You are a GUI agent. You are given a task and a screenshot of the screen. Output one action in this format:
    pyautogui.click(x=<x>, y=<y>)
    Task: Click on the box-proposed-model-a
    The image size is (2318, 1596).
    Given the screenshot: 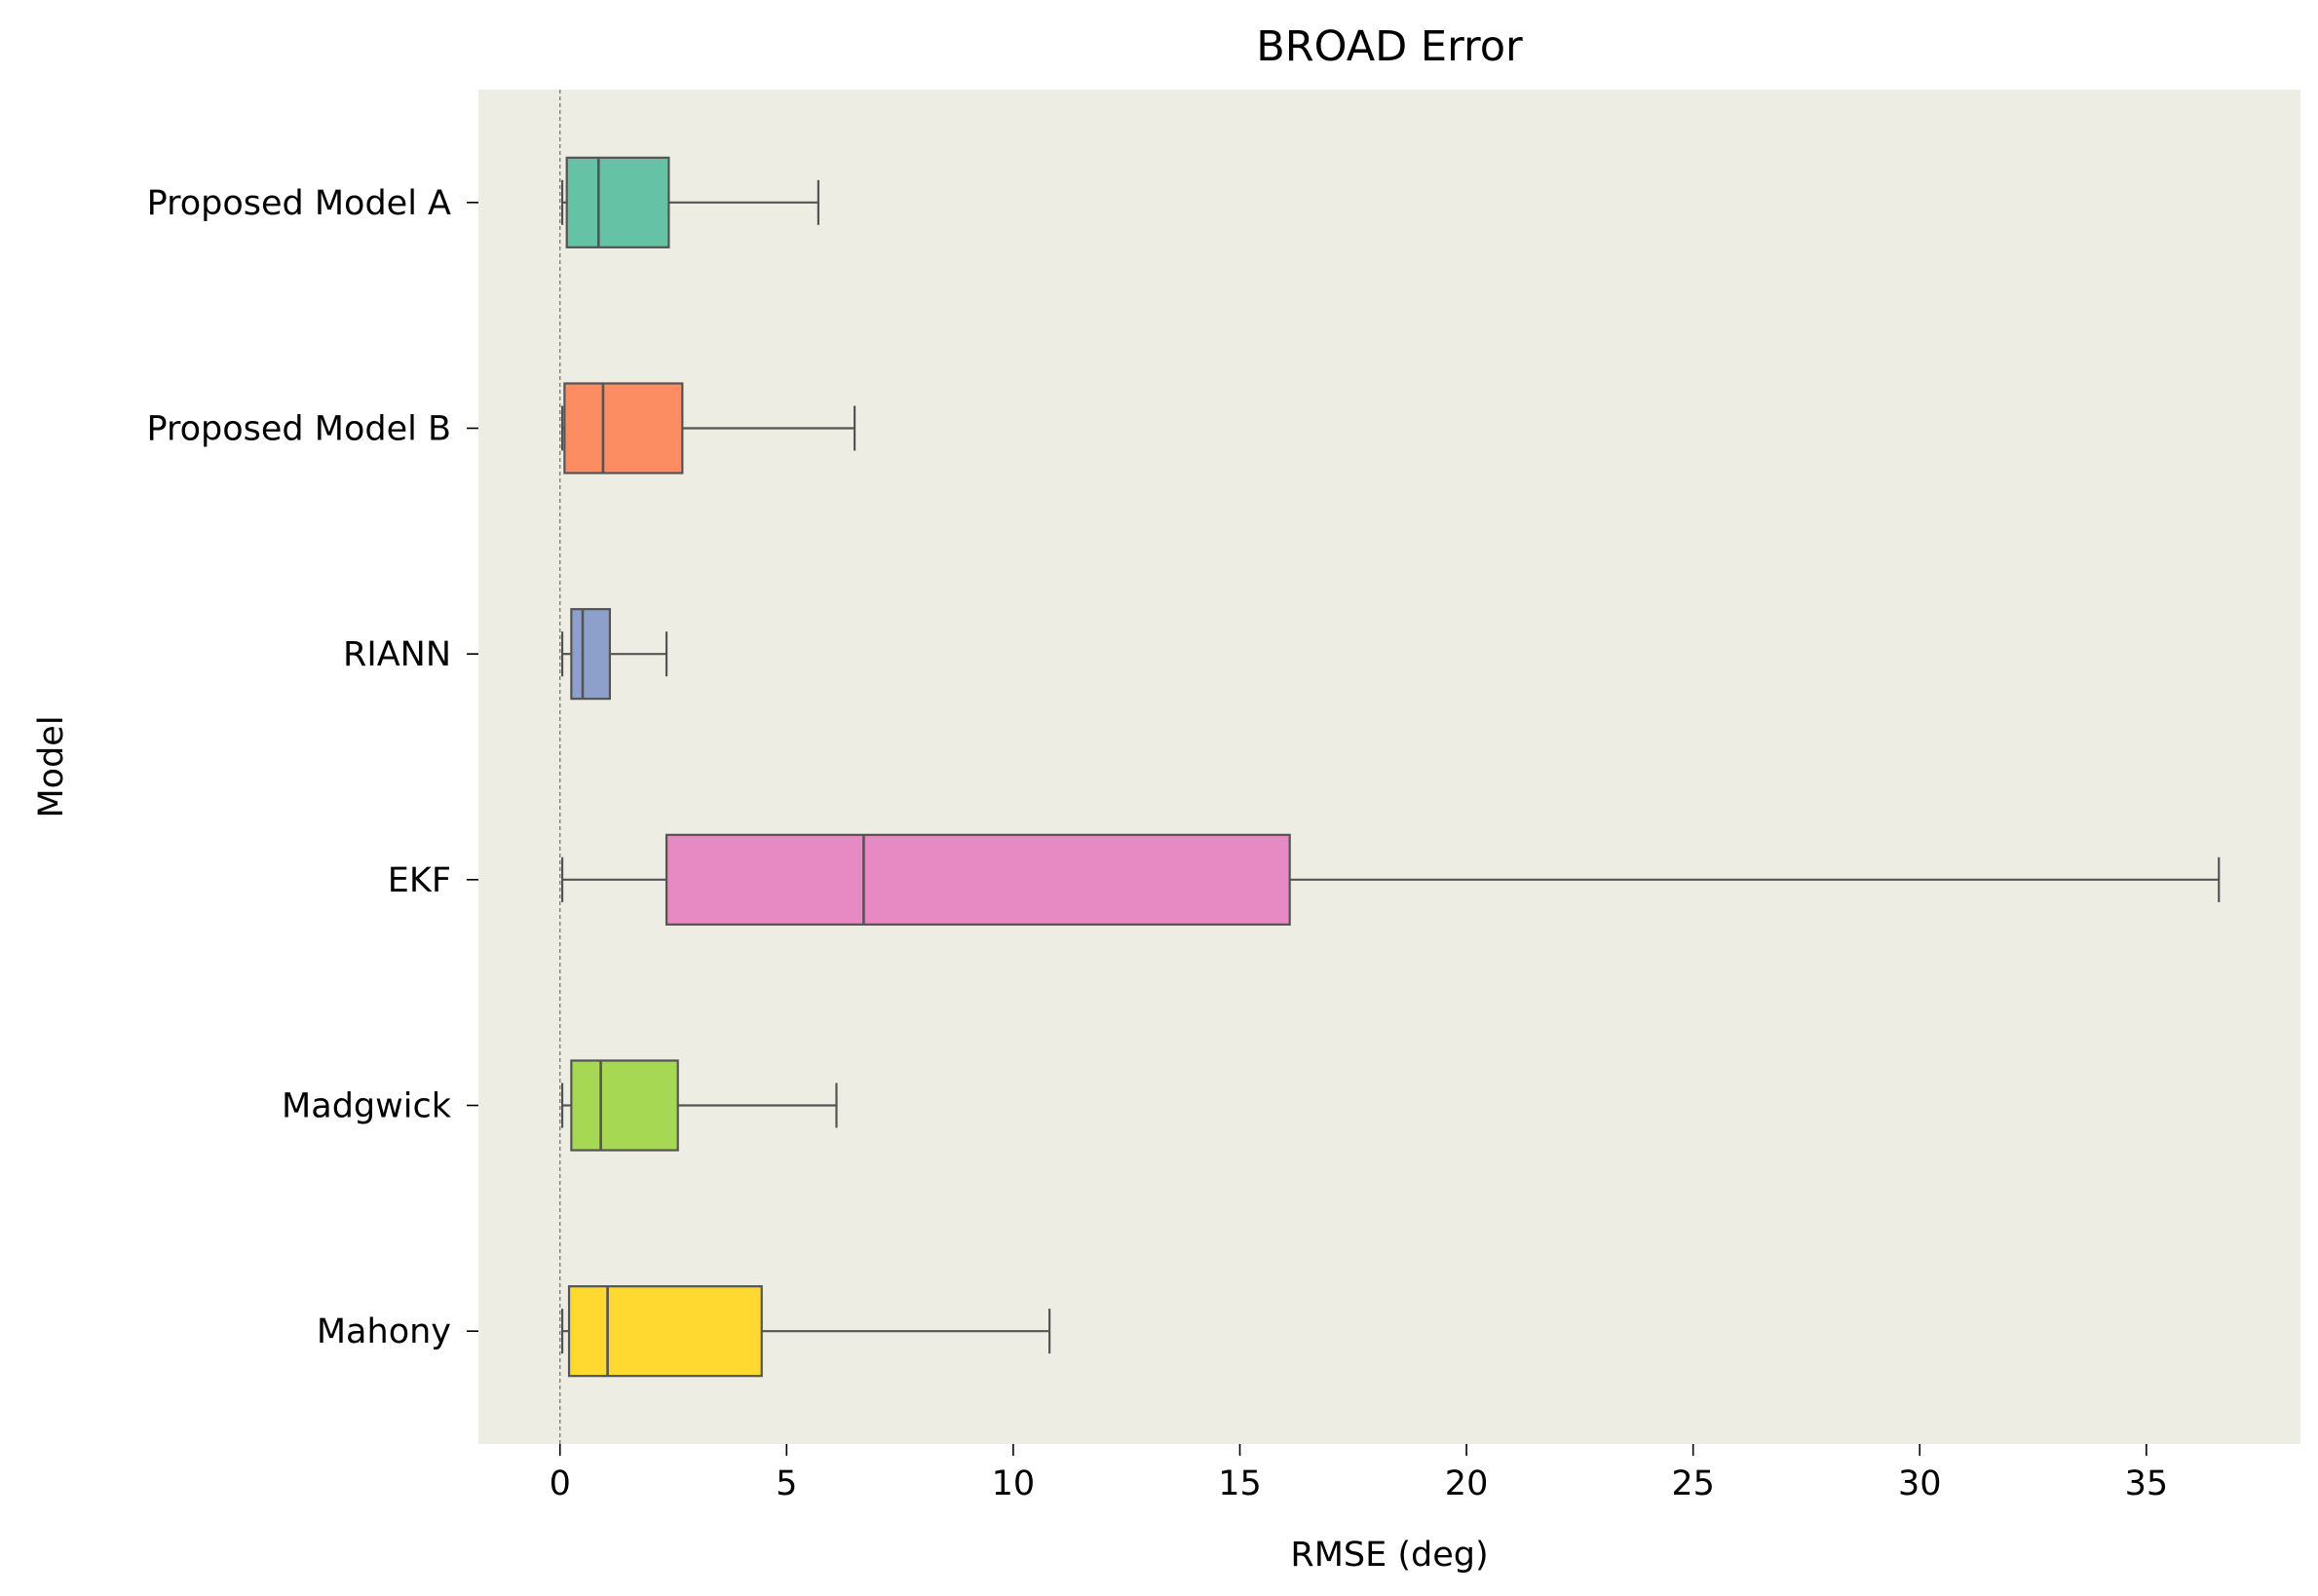 What is the action you would take?
    pyautogui.click(x=689, y=202)
    